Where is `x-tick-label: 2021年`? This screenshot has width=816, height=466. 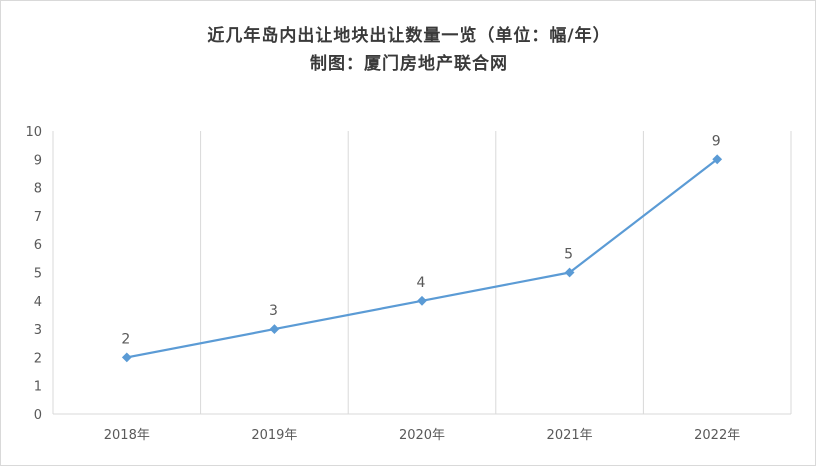 x-tick-label: 2021年 is located at coordinates (570, 435).